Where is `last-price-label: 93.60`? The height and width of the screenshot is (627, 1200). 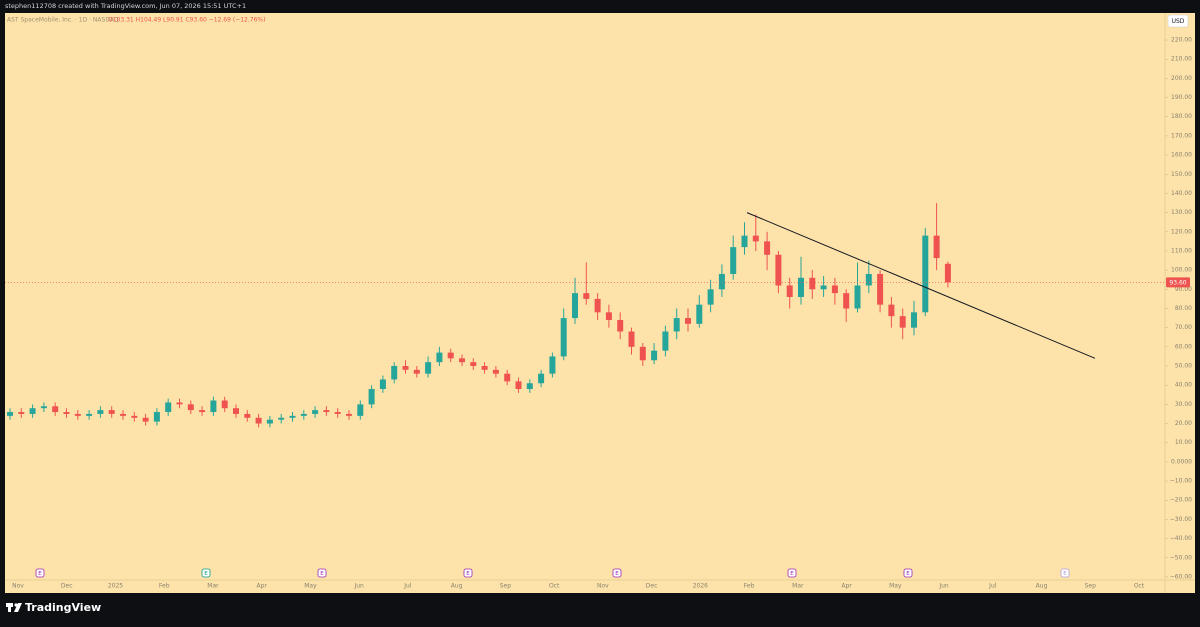
last-price-label: 93.60 is located at coordinates (1177, 282).